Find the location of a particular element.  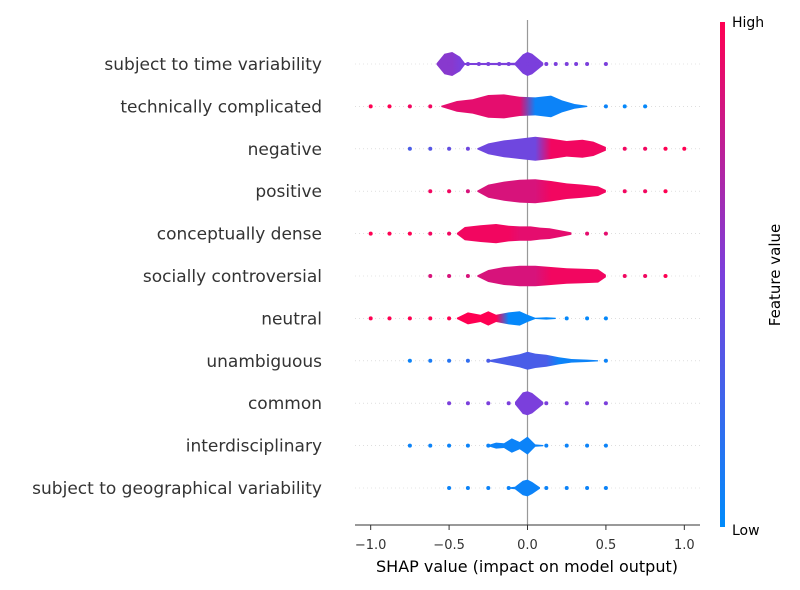

feature-label: technically complicated is located at coordinates (221, 107).